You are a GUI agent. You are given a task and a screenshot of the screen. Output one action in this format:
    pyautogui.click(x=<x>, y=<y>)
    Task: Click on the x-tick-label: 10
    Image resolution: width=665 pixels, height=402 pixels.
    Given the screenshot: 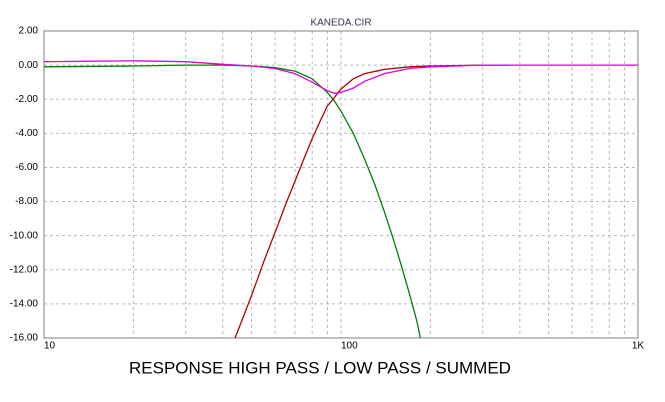 What is the action you would take?
    pyautogui.click(x=50, y=346)
    